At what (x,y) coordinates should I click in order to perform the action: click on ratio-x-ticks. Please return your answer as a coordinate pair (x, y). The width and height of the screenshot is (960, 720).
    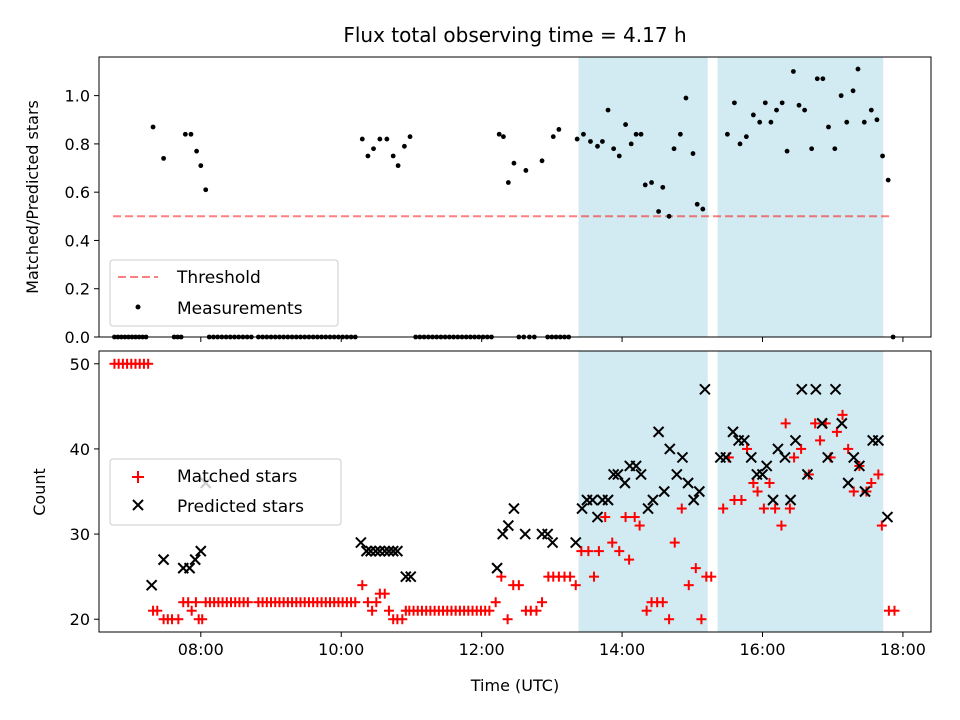
    Looking at the image, I should click on (552, 339).